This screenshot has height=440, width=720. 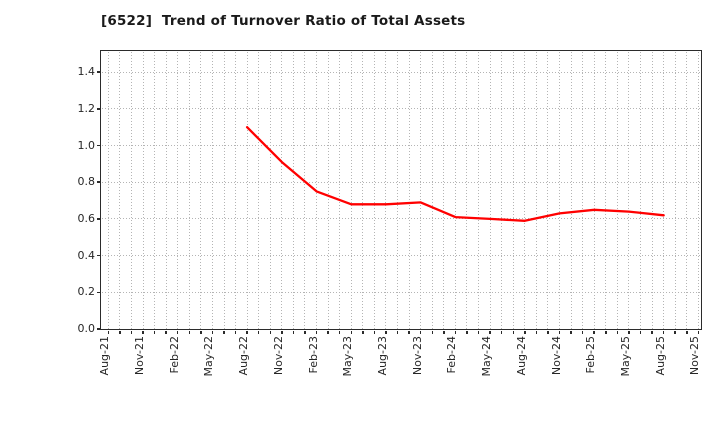 What do you see at coordinates (86, 255) in the screenshot?
I see `y-tick-label: 0.4` at bounding box center [86, 255].